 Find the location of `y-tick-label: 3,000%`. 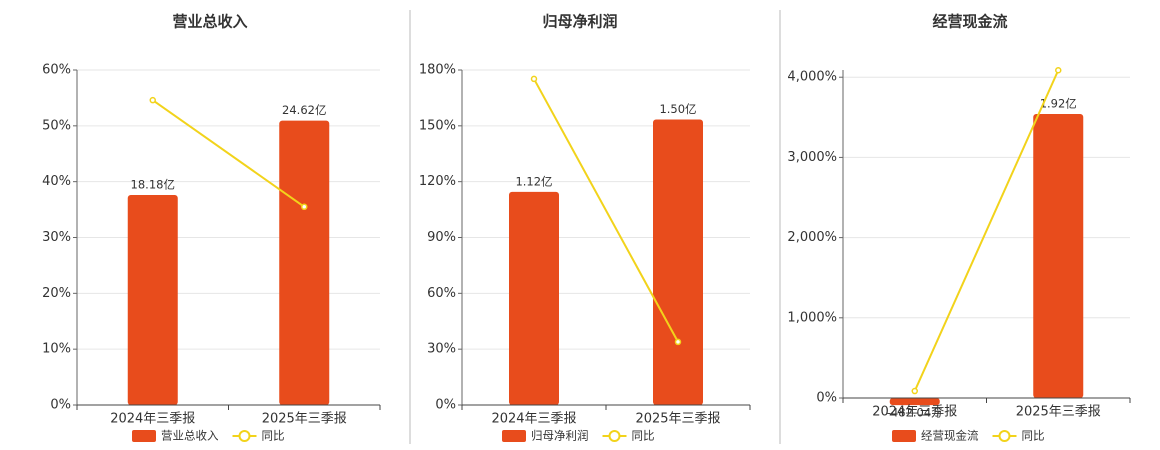

y-tick-label: 3,000% is located at coordinates (812, 157).